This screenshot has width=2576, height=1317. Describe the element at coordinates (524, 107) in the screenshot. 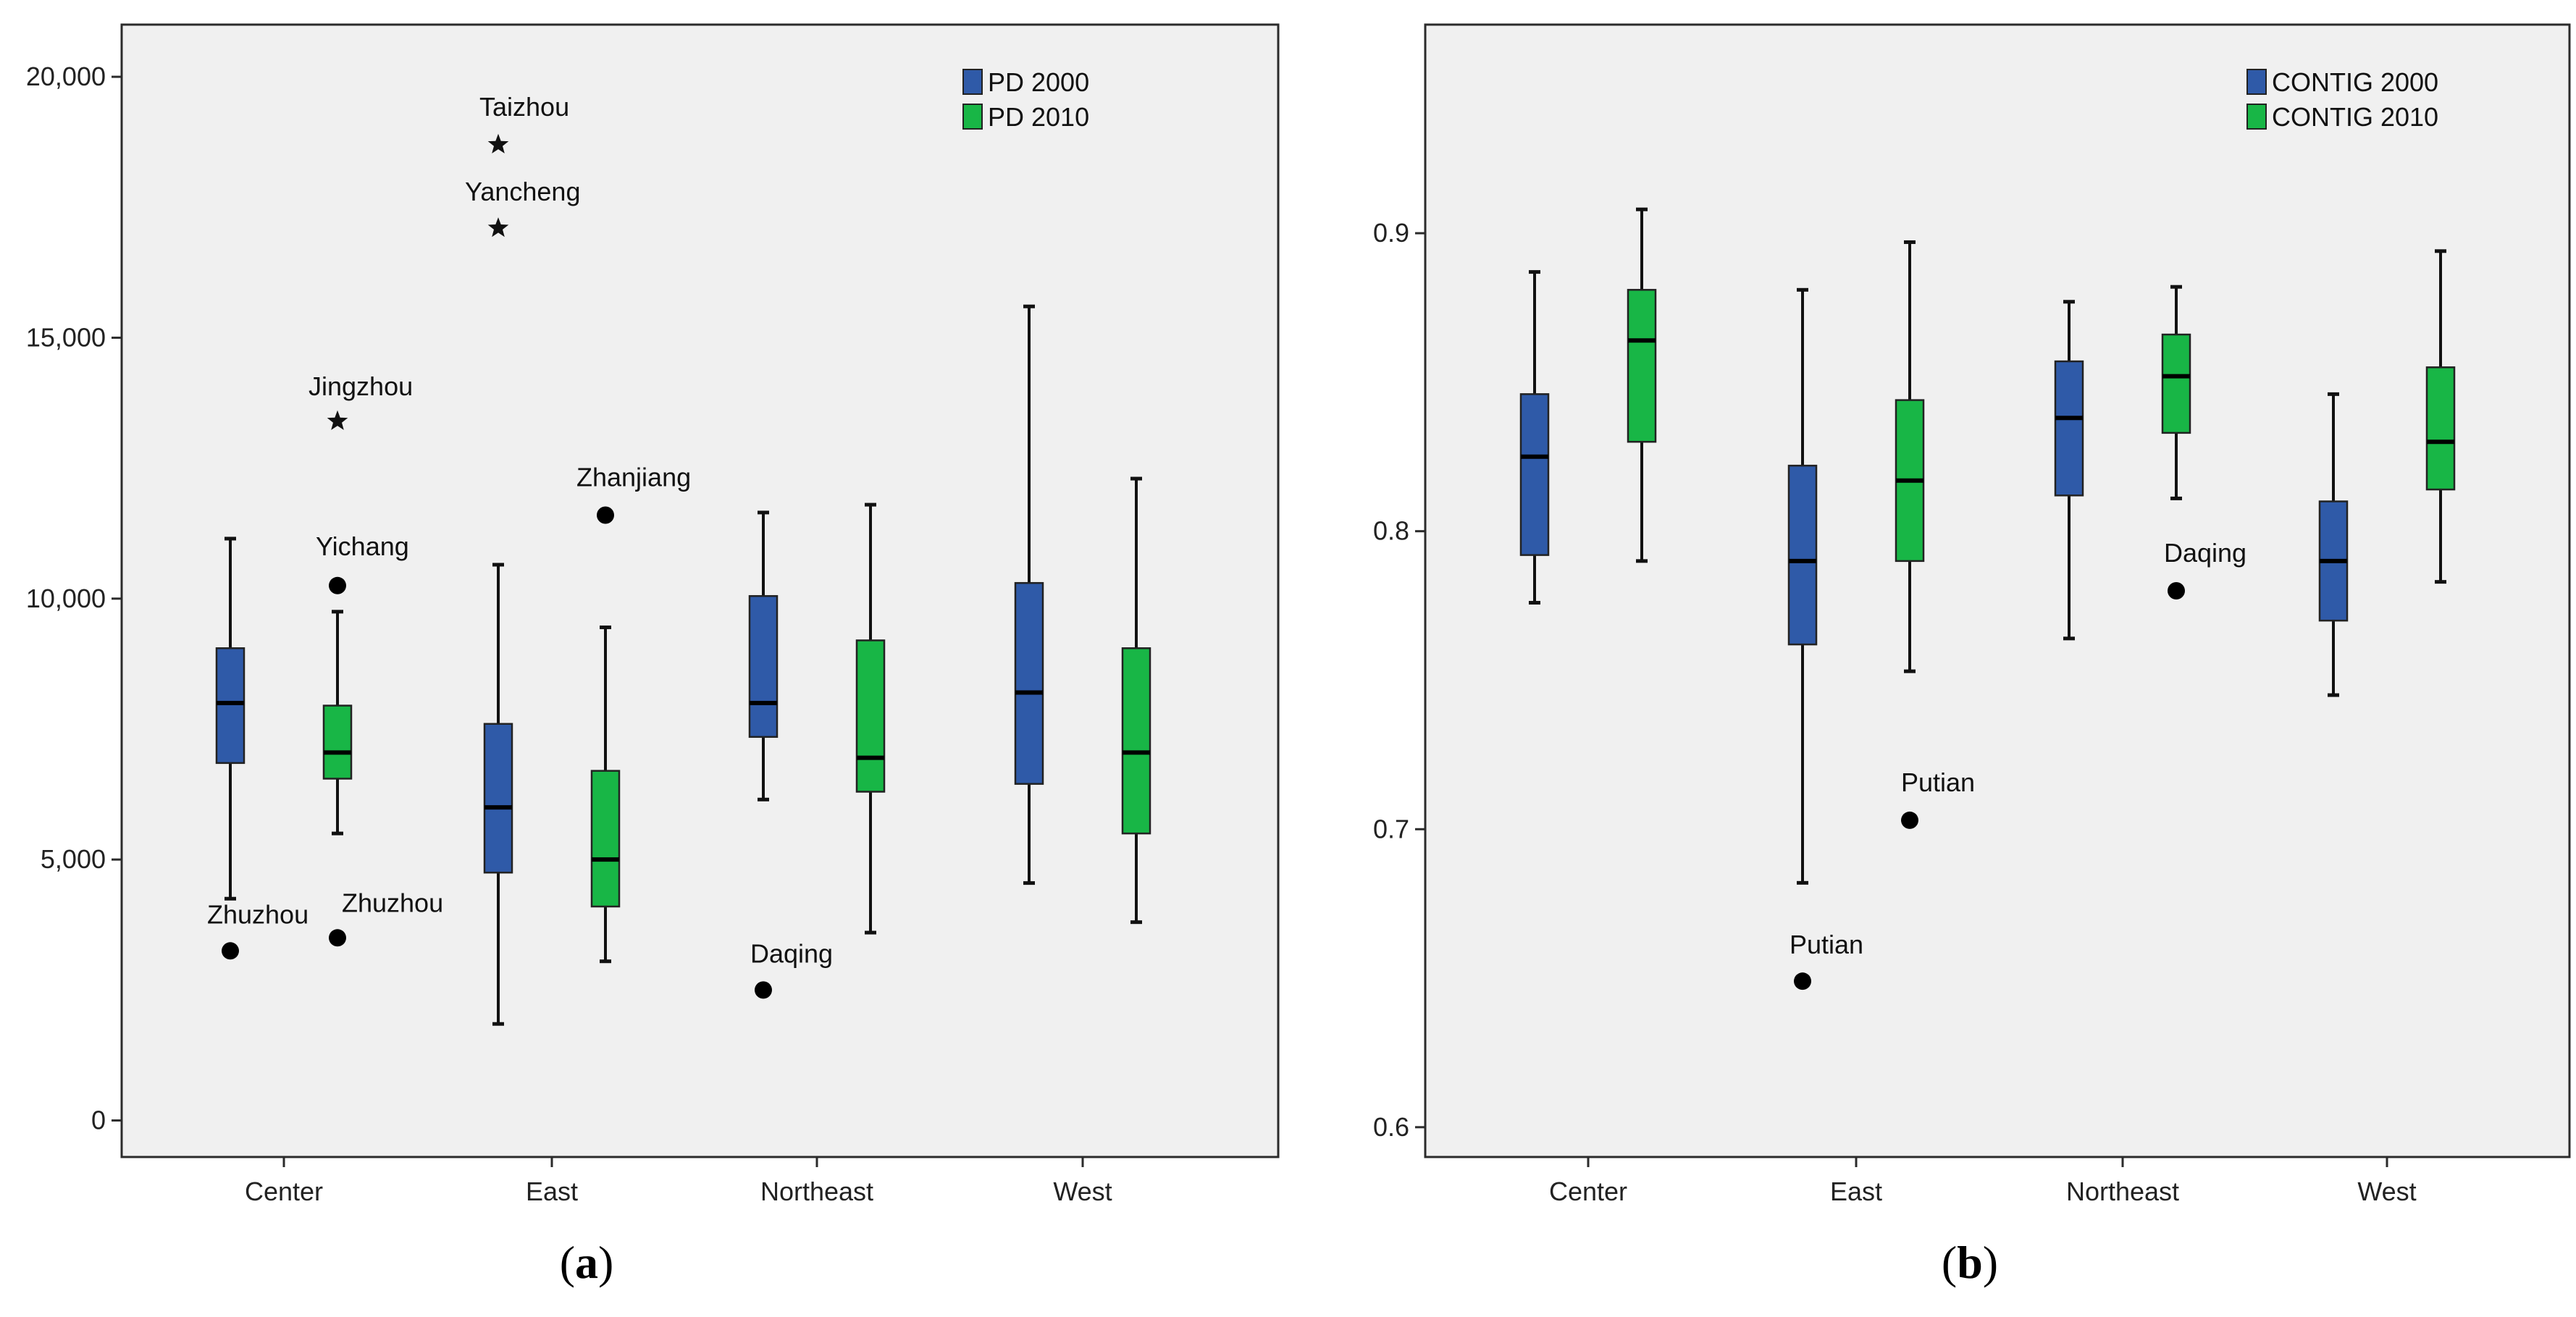

I see `outlier-label: Taizhou` at that location.